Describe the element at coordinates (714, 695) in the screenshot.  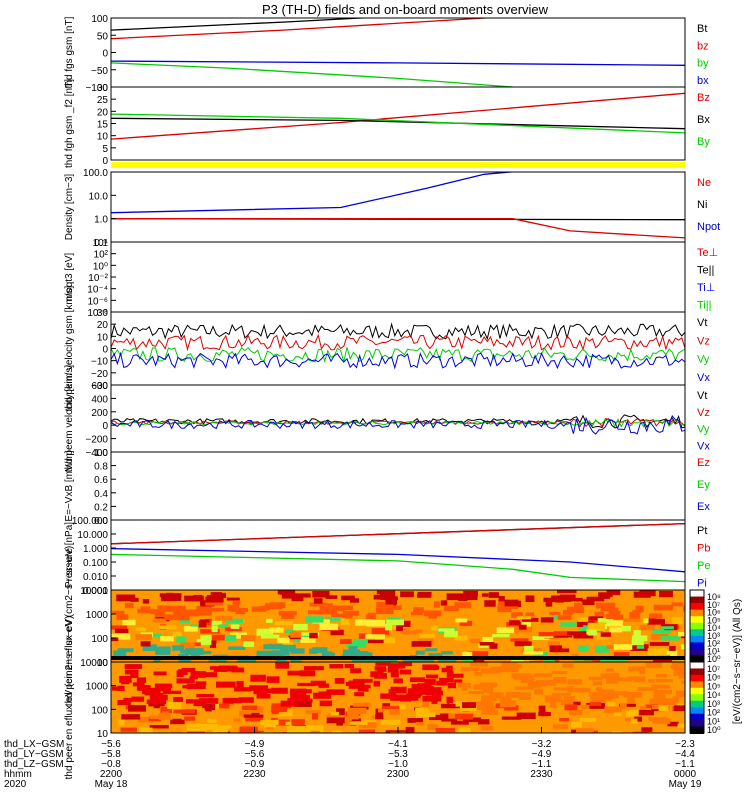
I see `colorbar-tick: 10⁴` at that location.